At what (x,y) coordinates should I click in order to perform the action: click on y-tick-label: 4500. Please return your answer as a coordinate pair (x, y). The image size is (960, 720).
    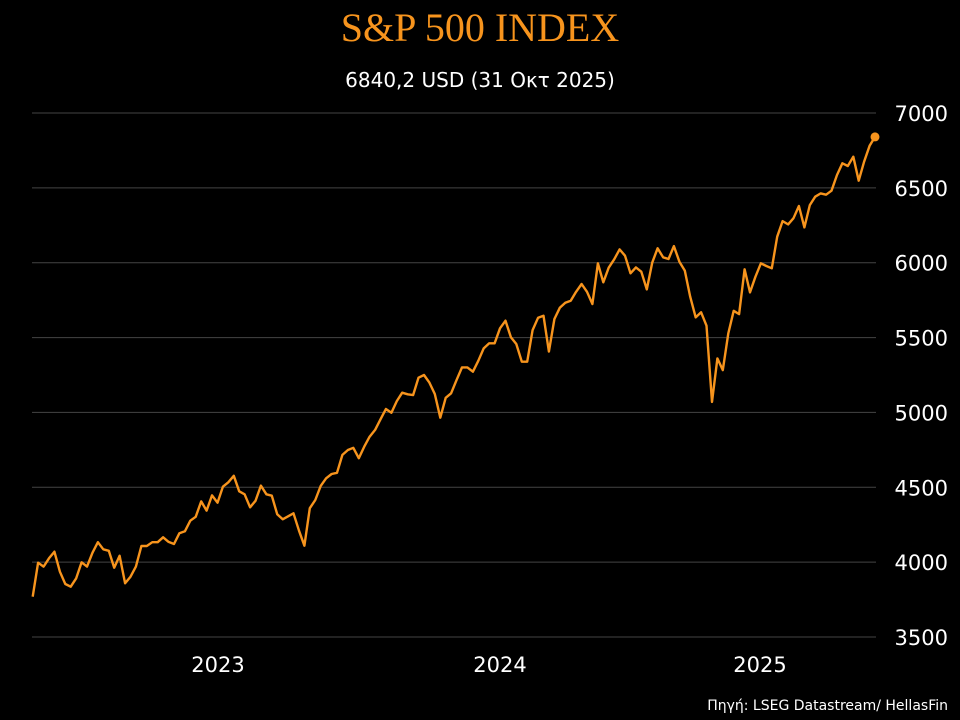
    Looking at the image, I should click on (921, 488).